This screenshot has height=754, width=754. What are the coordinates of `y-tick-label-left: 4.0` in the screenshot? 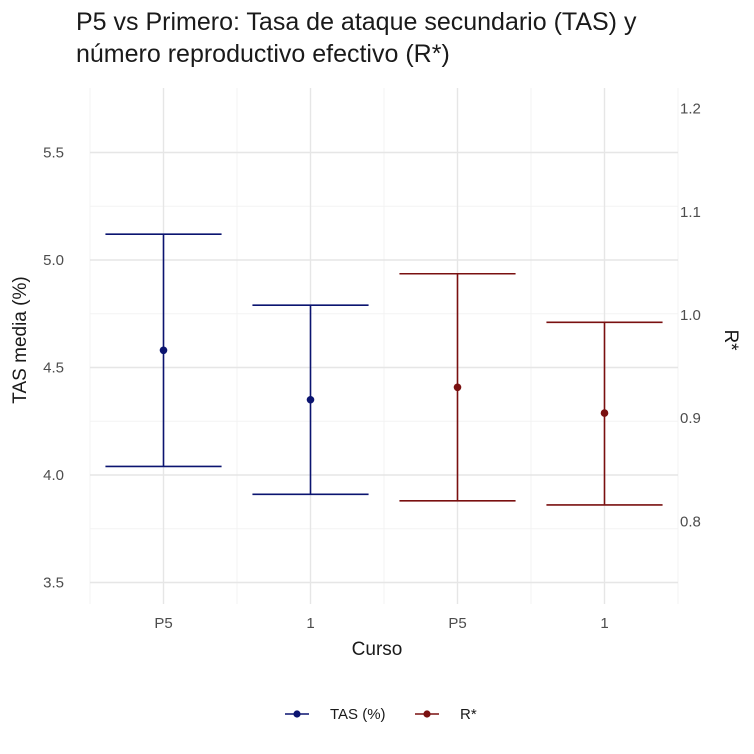 It's located at (53, 475).